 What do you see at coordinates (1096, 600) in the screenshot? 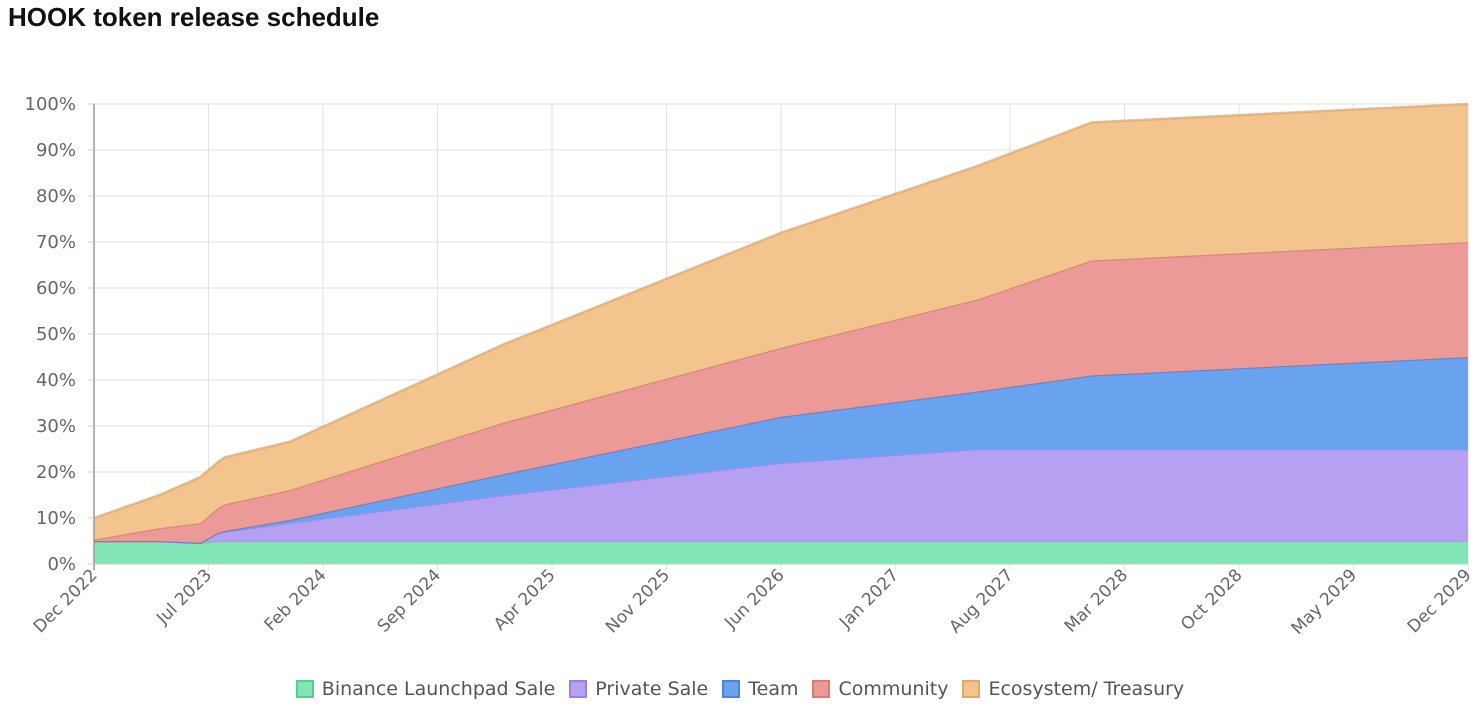
I see `x-tick-label: Mar 2028` at bounding box center [1096, 600].